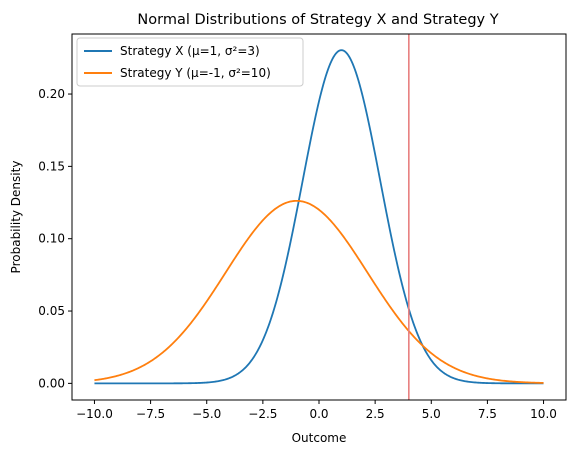  What do you see at coordinates (543, 414) in the screenshot?
I see `x-tick-label: 10.0` at bounding box center [543, 414].